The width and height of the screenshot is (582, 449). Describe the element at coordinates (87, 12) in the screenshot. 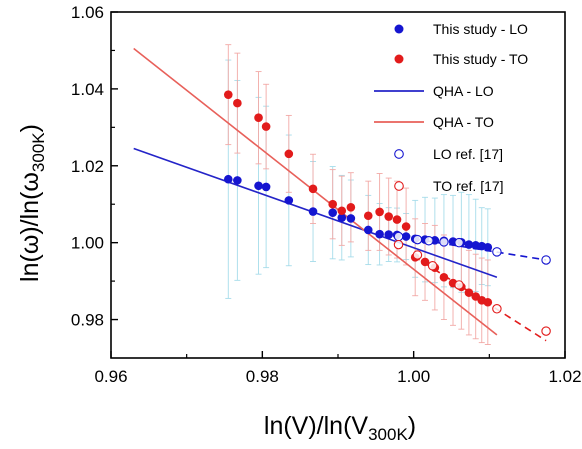

I see `y-tick-label: 1.06` at that location.